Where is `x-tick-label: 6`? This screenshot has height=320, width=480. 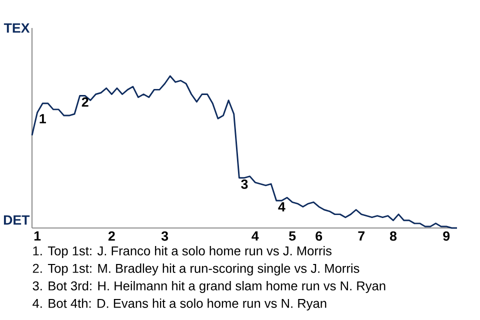 x-tick-label: 6 is located at coordinates (319, 236).